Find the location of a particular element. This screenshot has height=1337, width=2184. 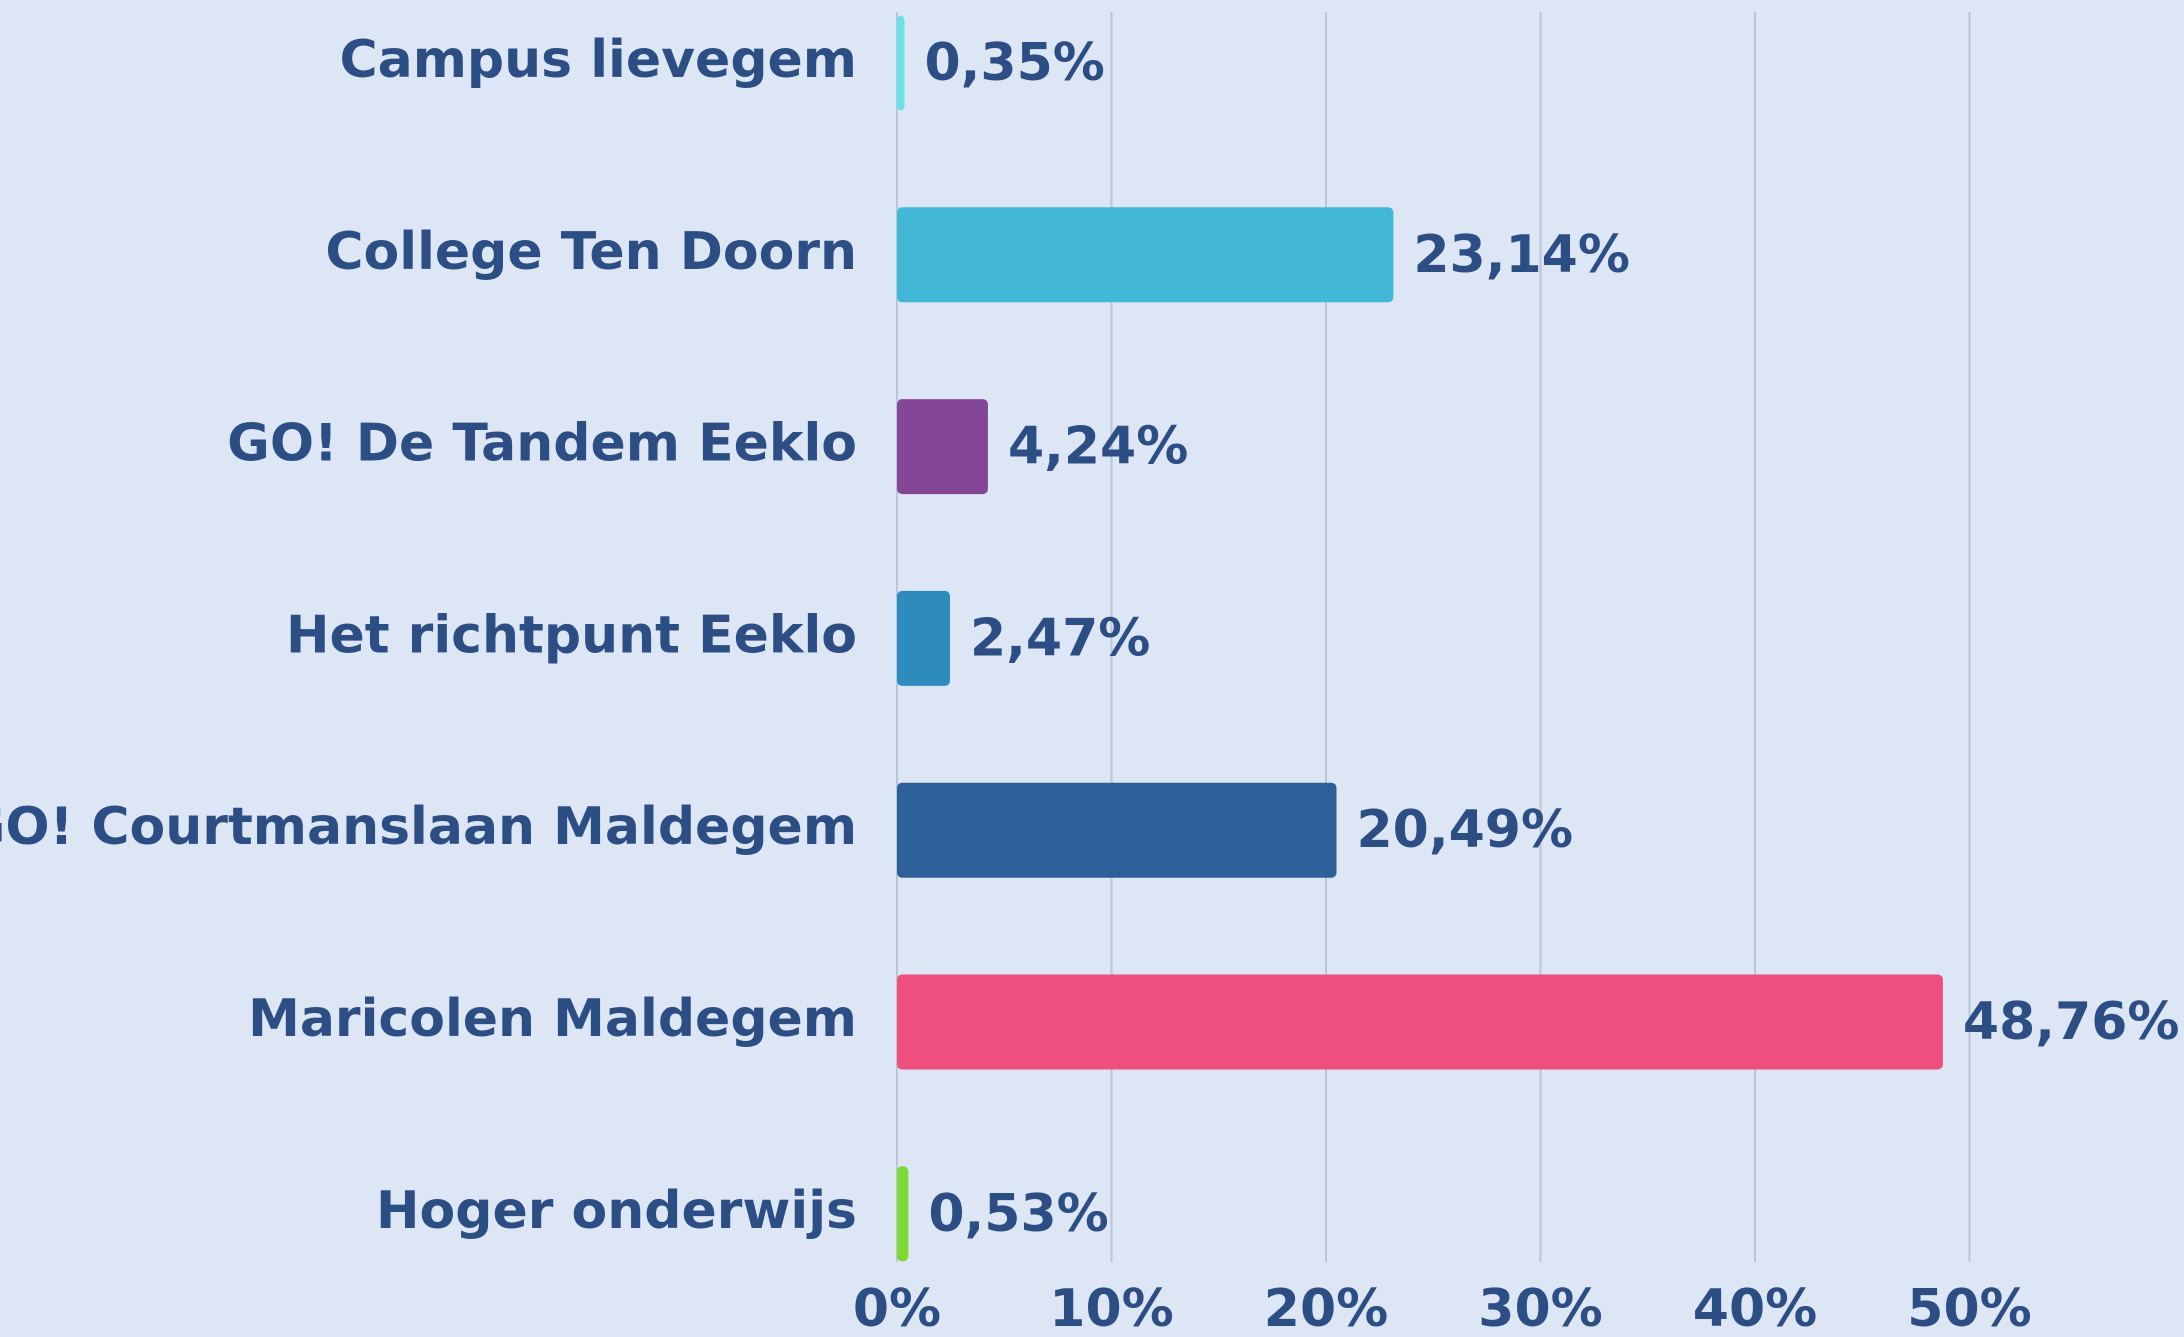

x-tick-label: 0% is located at coordinates (897, 1308).